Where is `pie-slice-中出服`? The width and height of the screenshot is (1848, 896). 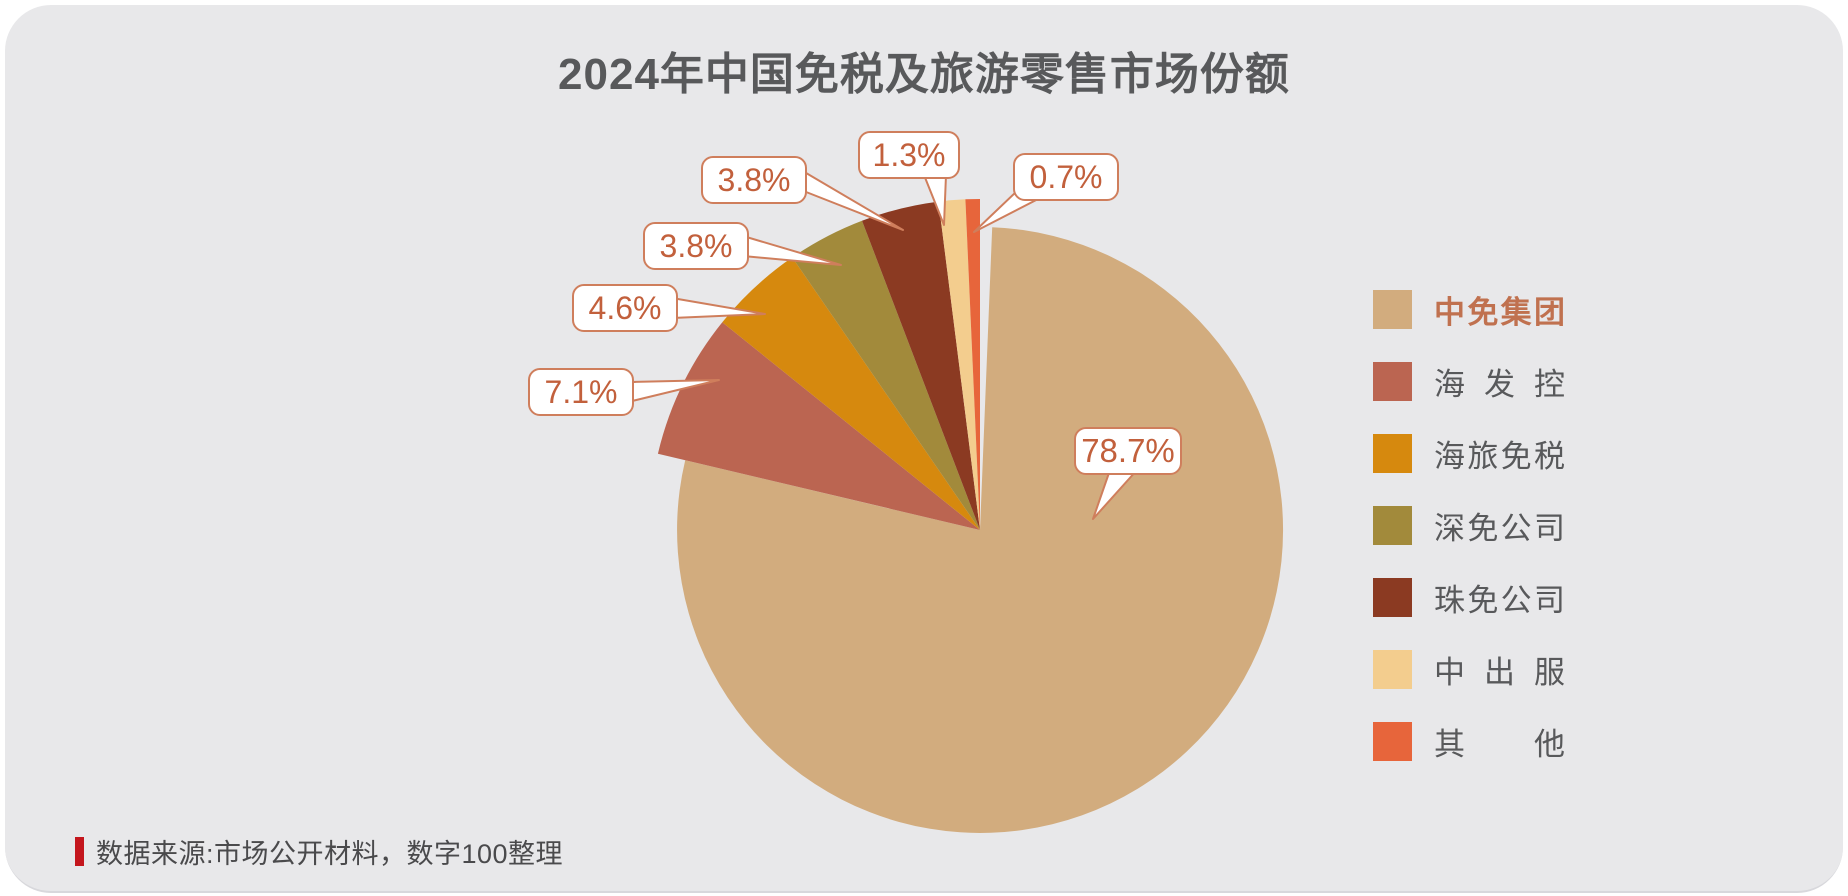
pie-slice-中出服 is located at coordinates (959, 365).